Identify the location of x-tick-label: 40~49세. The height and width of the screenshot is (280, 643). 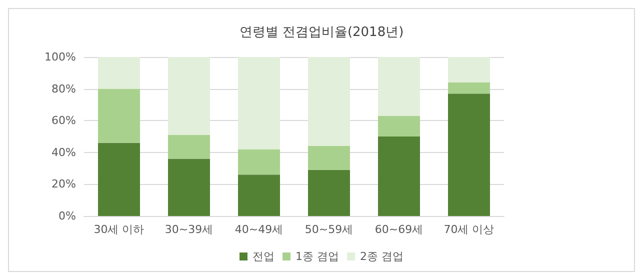
(259, 229).